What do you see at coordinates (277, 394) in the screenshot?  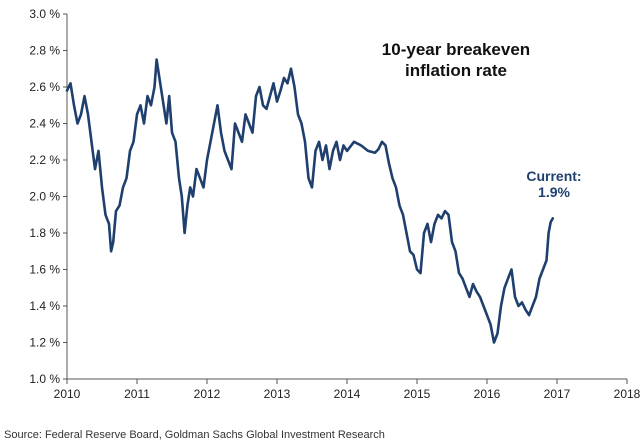 I see `x-tick-label: 2013` at bounding box center [277, 394].